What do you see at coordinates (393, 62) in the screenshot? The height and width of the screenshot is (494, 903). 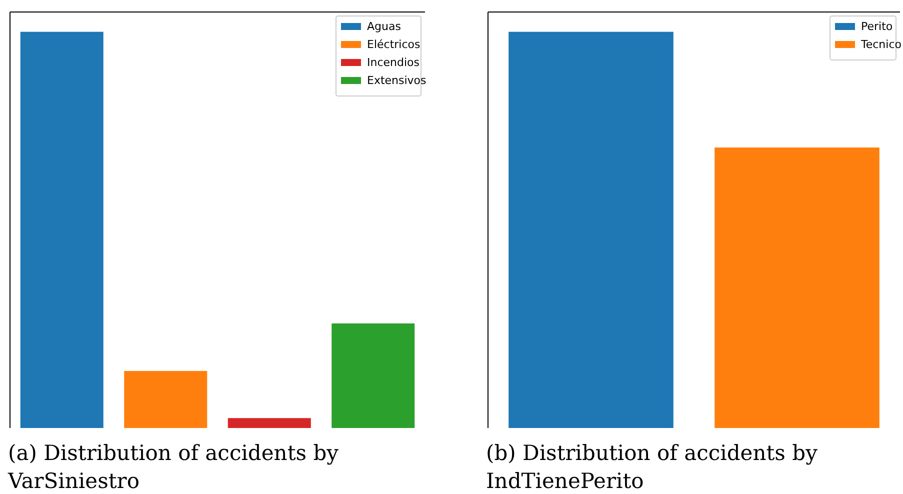 I see `legend-label: Incendios` at bounding box center [393, 62].